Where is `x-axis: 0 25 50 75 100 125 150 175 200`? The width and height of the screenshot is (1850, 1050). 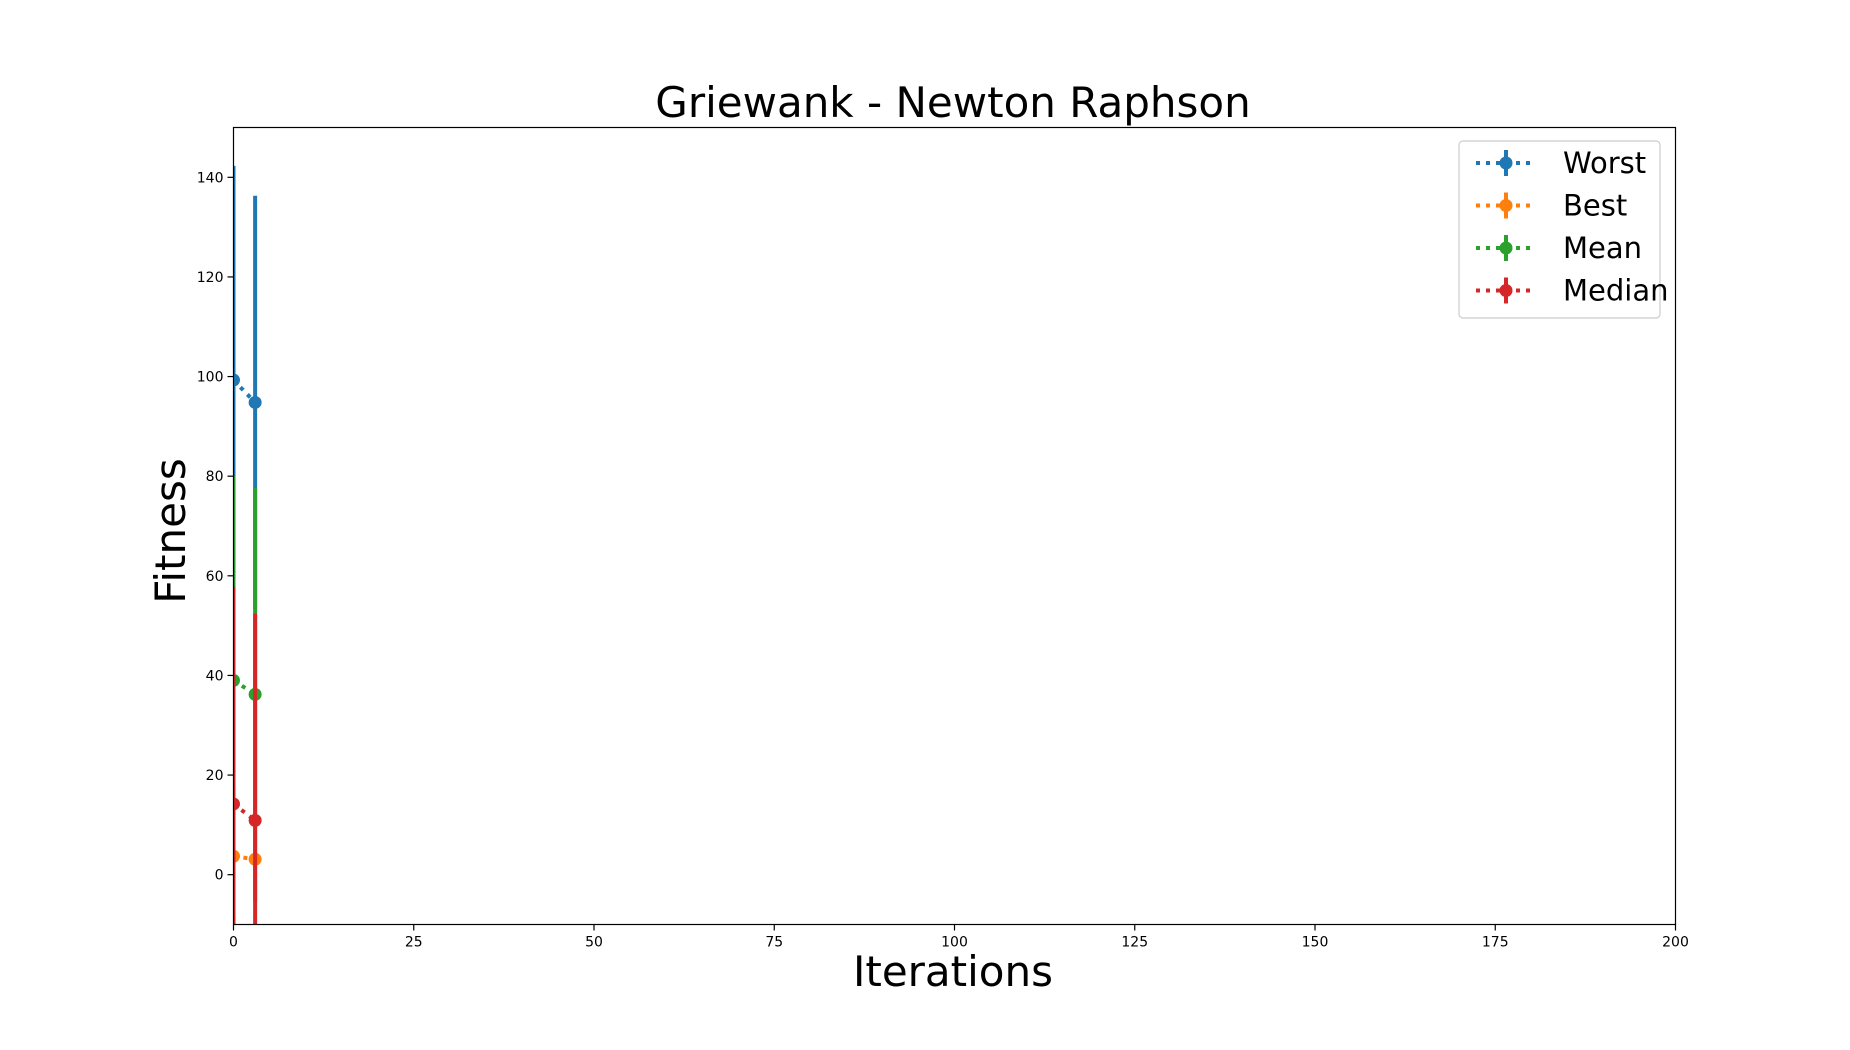
x-axis: 0 25 50 75 100 125 150 175 200 is located at coordinates (959, 937).